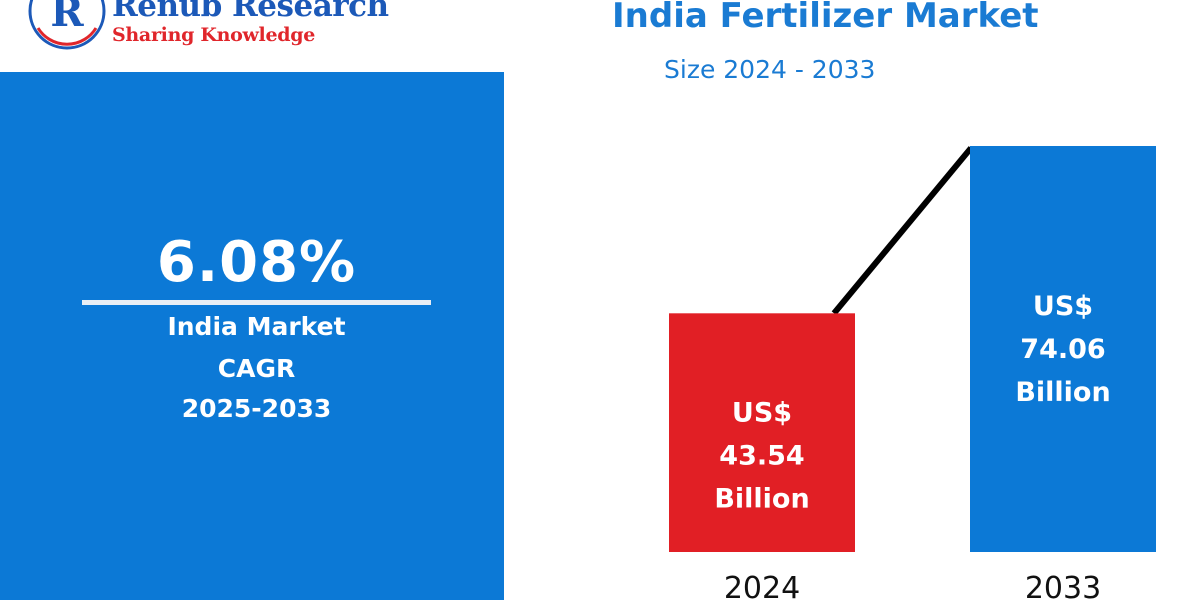 The height and width of the screenshot is (600, 1200). I want to click on renub-research-logo: R, so click(67, 25).